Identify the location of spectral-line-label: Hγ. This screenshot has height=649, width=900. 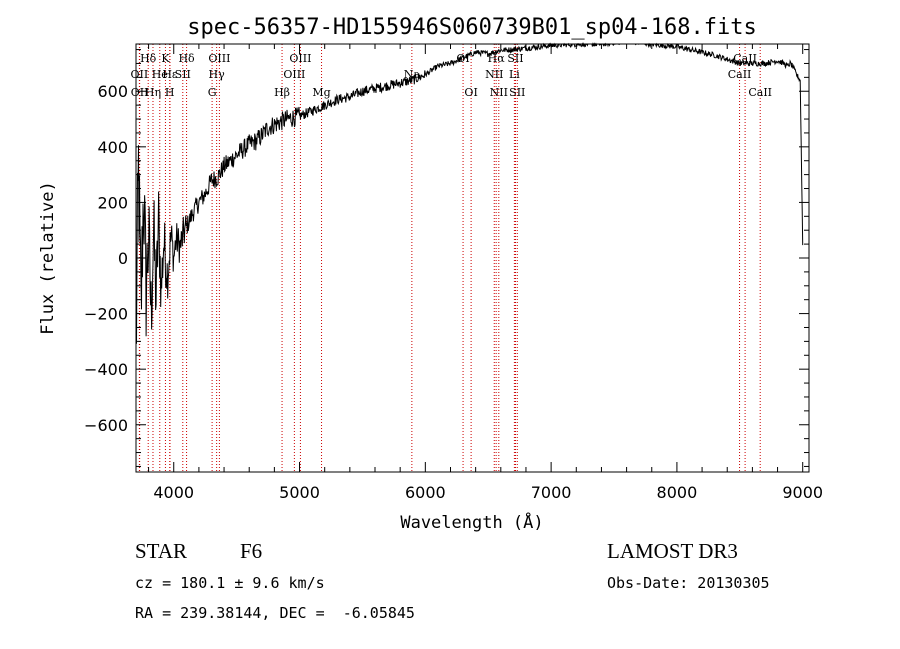
(217, 74).